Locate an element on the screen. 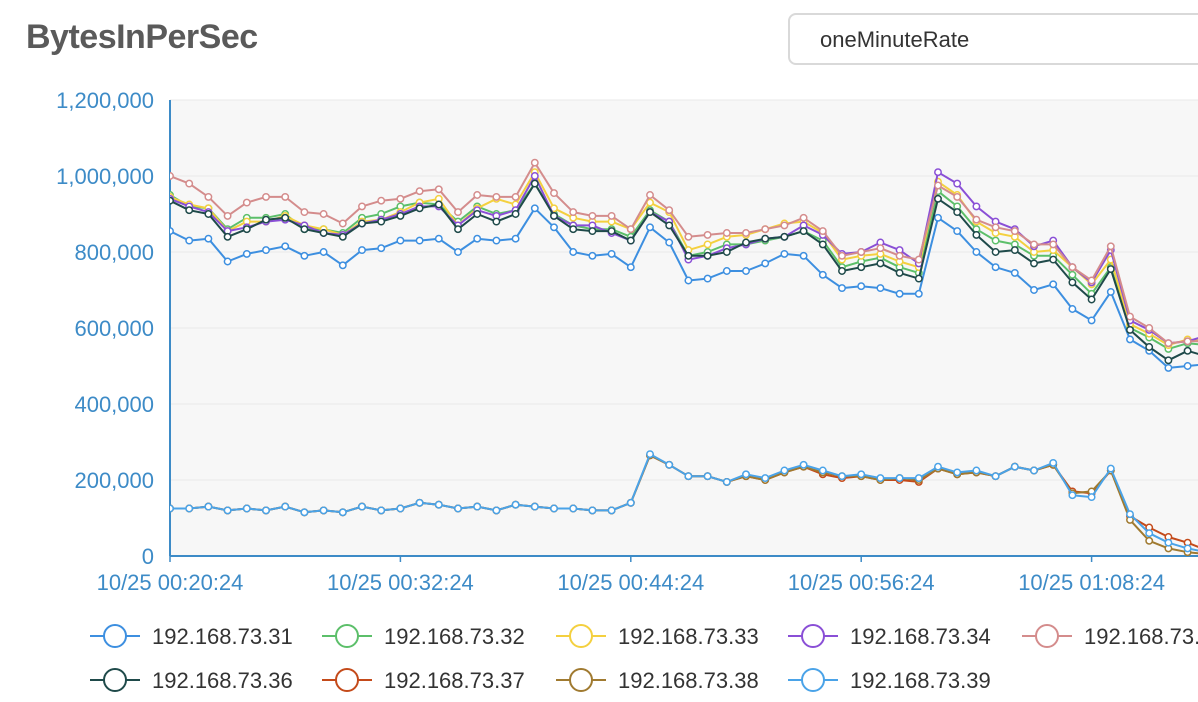 This screenshot has width=1198, height=702. legend-label: 192.168.73.38 is located at coordinates (688, 680).